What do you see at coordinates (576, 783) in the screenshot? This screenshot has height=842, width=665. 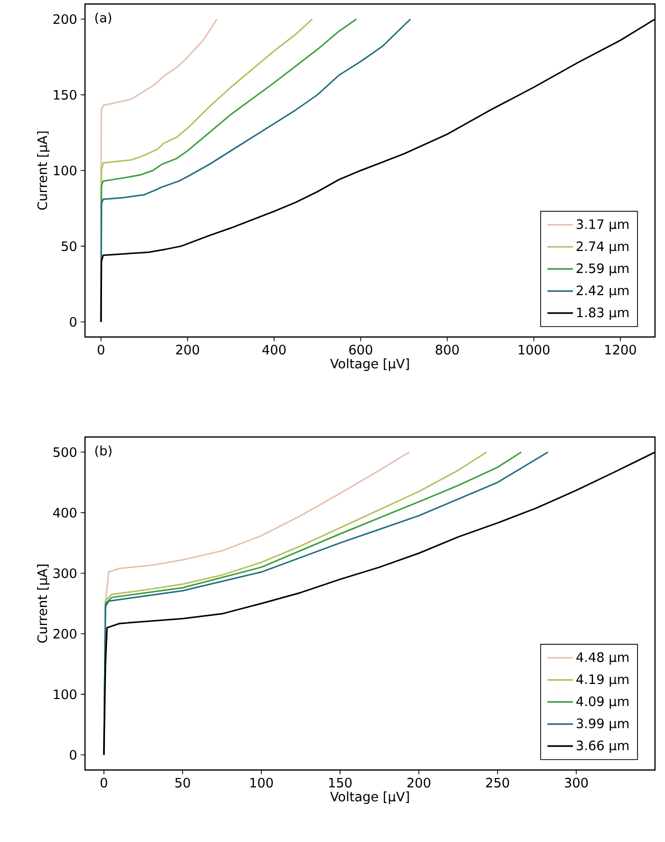 I see `x-tick-label: 300` at bounding box center [576, 783].